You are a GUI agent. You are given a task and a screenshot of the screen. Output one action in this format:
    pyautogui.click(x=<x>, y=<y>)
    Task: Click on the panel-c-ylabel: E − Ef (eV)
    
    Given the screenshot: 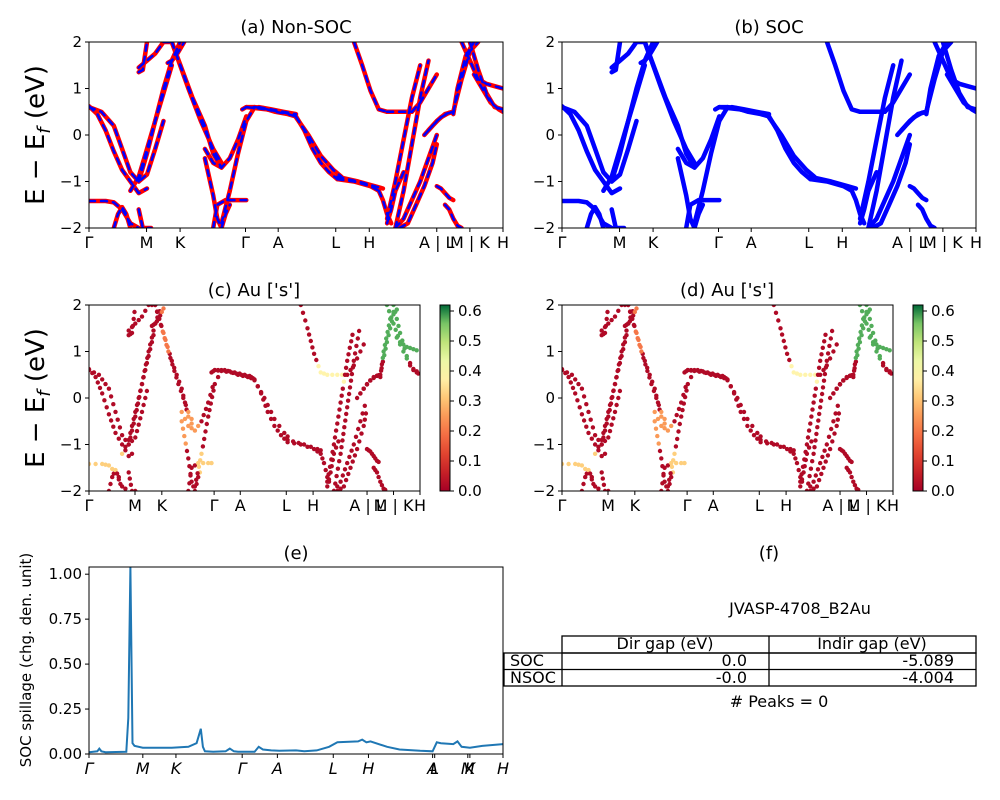 What is the action you would take?
    pyautogui.click(x=38, y=398)
    